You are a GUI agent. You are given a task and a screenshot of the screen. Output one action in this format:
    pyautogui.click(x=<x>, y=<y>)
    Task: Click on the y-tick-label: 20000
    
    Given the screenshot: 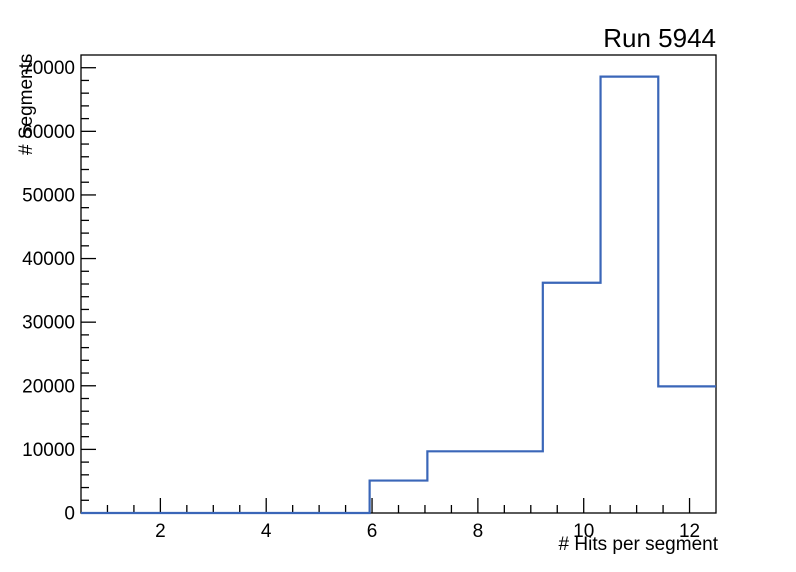 What is the action you would take?
    pyautogui.click(x=48, y=386)
    